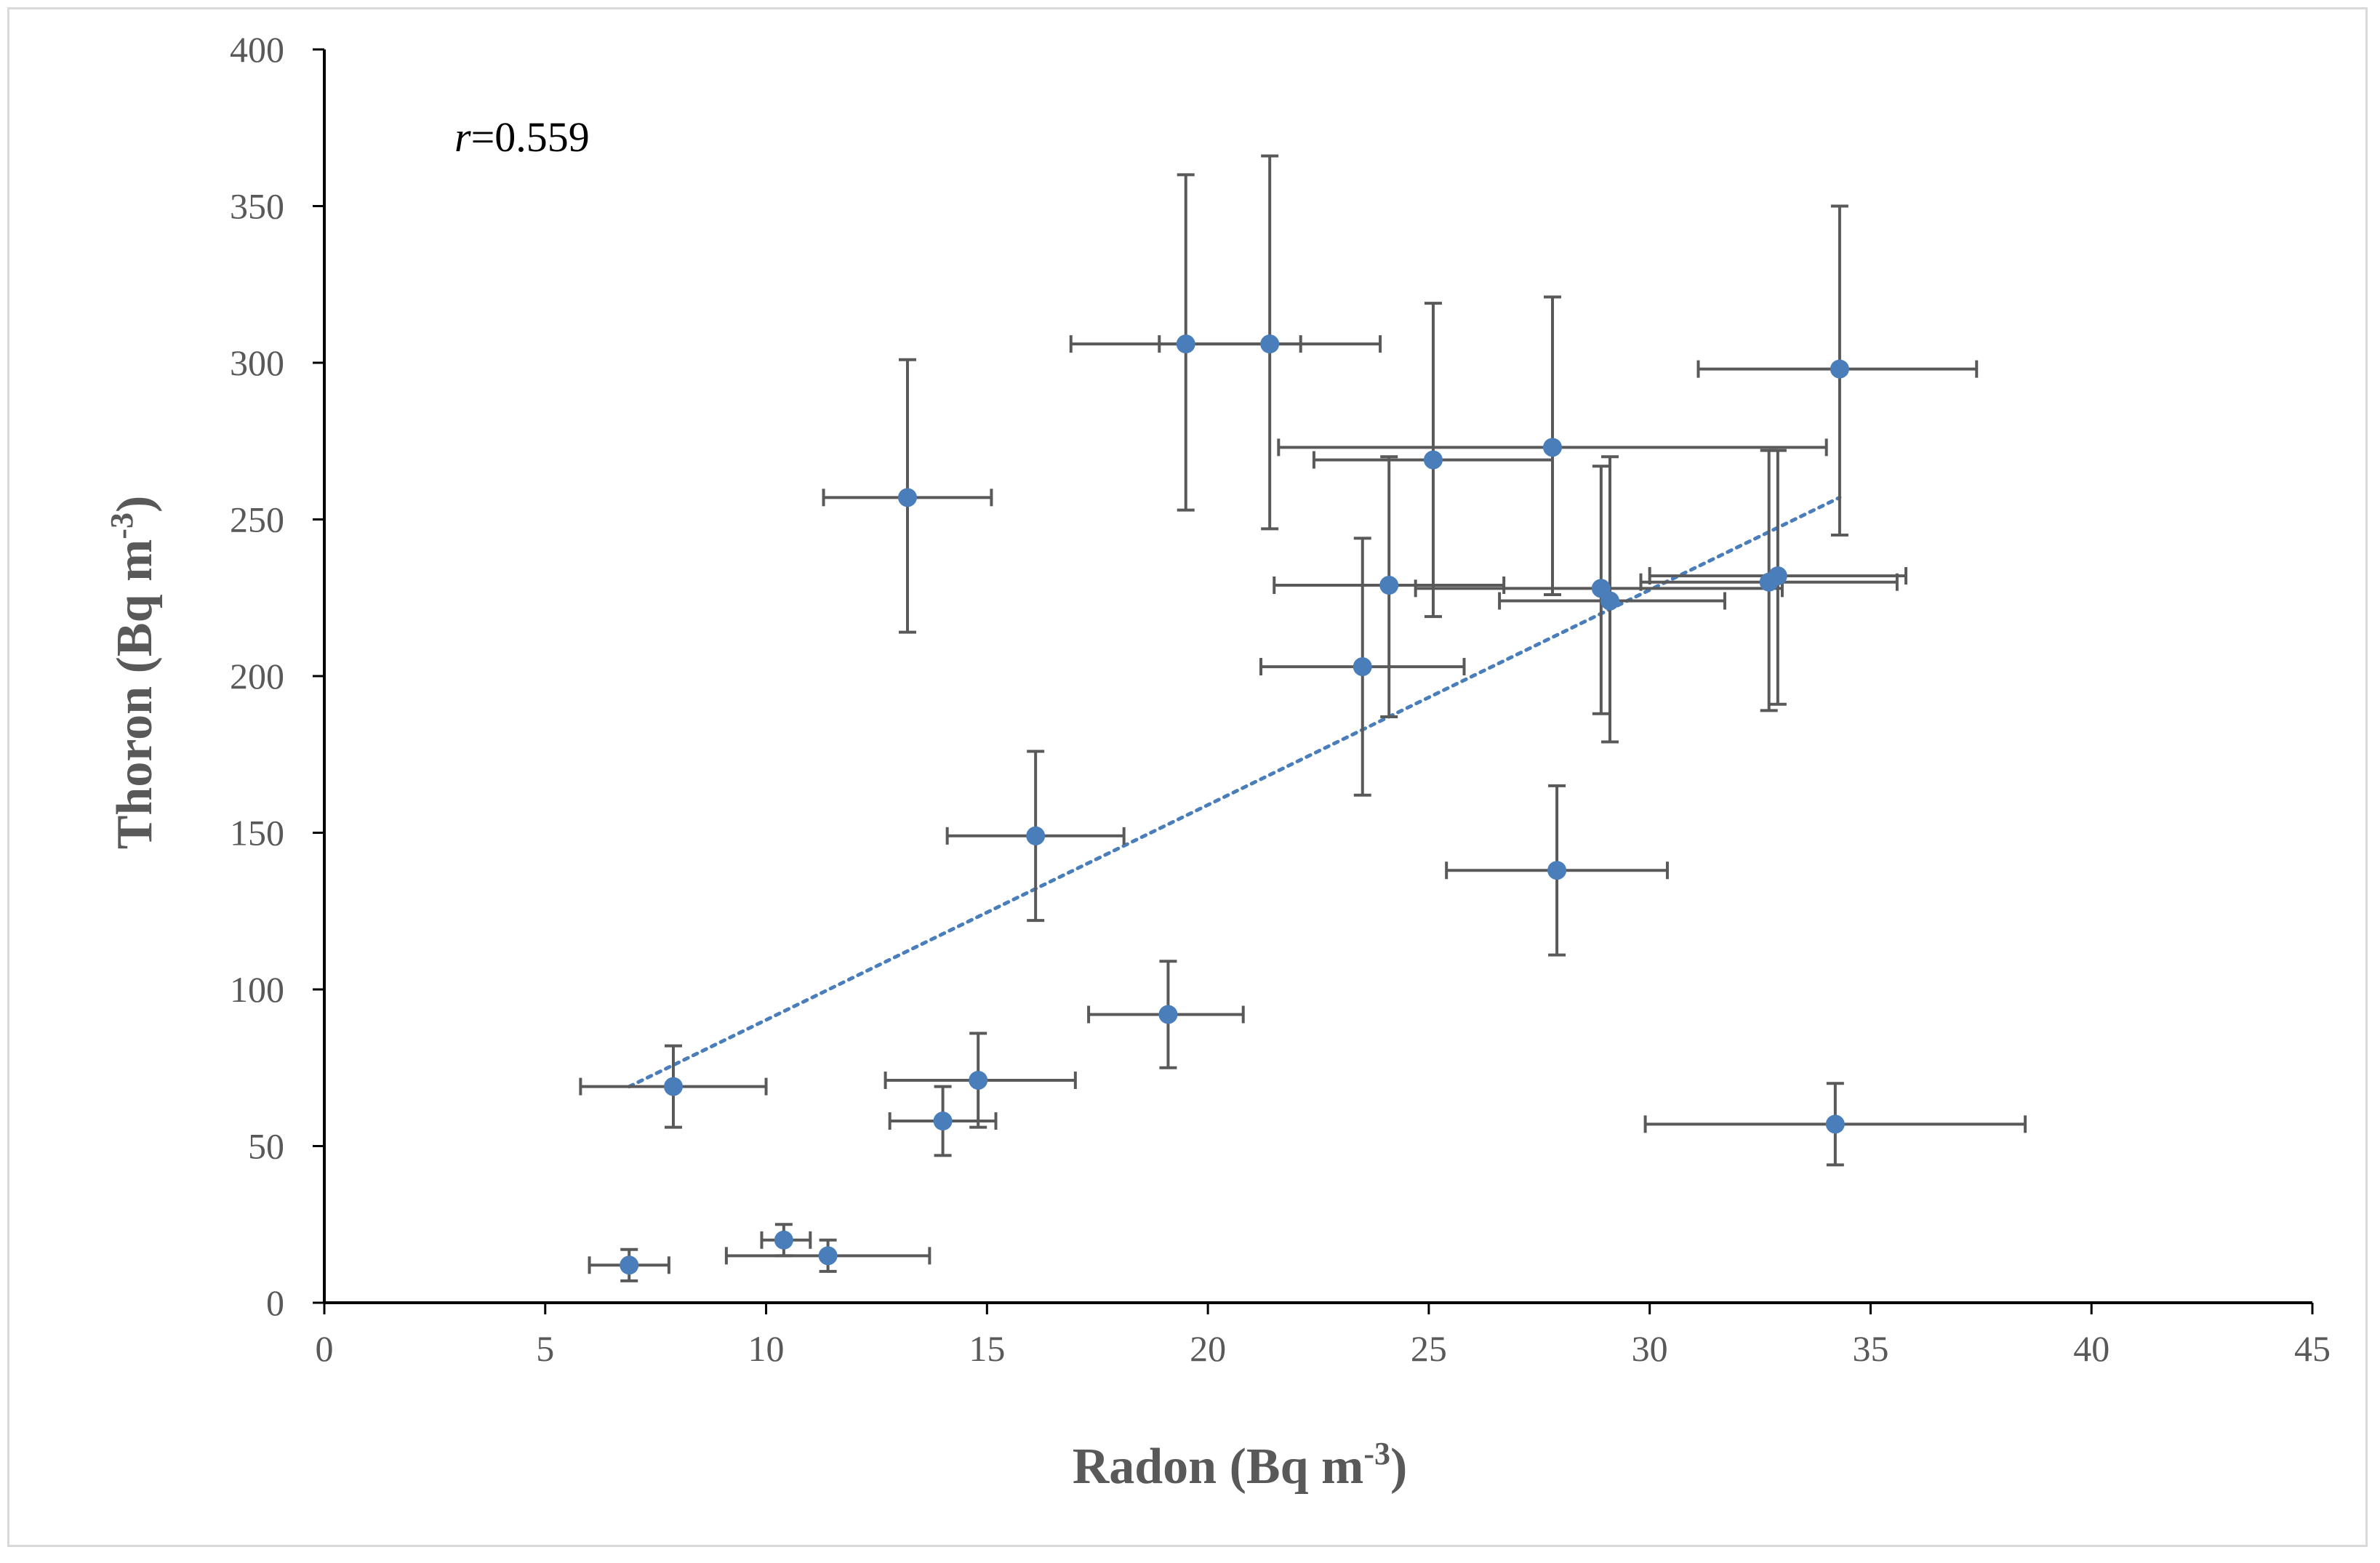 The width and height of the screenshot is (2380, 1563). Describe the element at coordinates (275, 1302) in the screenshot. I see `y-tick-label: 0` at that location.